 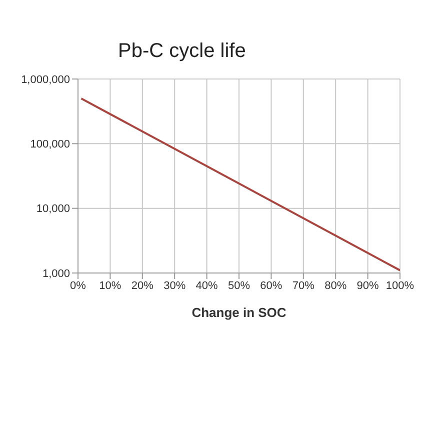 I want to click on x-tick-label: 10%, so click(x=110, y=286).